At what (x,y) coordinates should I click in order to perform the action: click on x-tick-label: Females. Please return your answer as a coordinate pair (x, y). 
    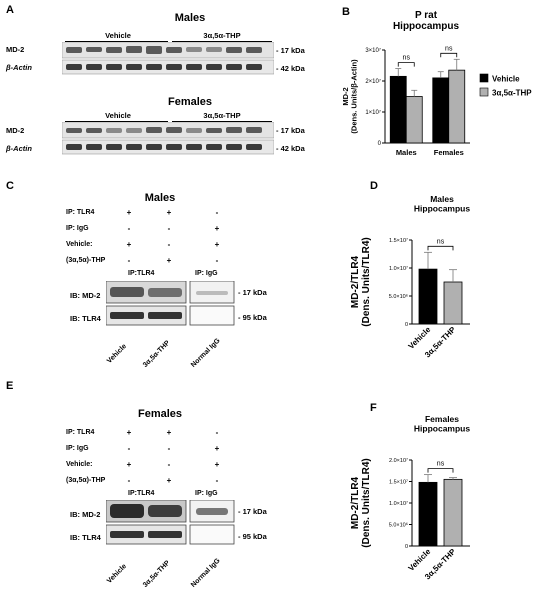
    Looking at the image, I should click on (449, 152).